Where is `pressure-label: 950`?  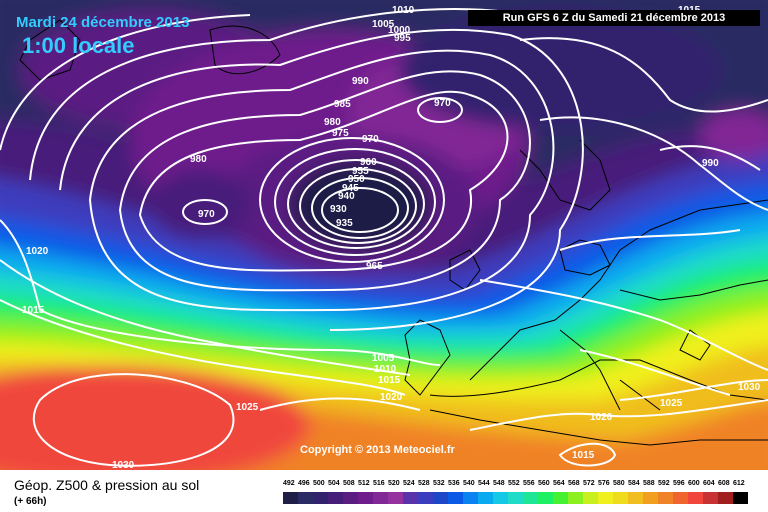 pressure-label: 950 is located at coordinates (356, 179).